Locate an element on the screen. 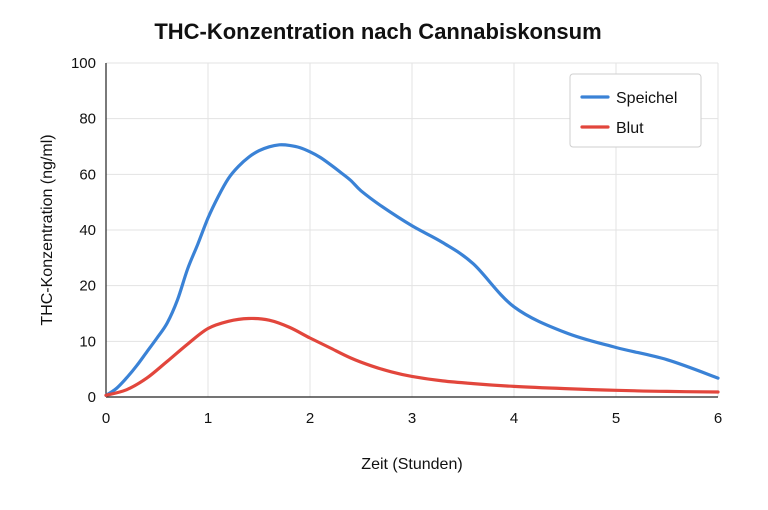 Image resolution: width=768 pixels, height=510 pixels. x-tick-label: 3 is located at coordinates (412, 418).